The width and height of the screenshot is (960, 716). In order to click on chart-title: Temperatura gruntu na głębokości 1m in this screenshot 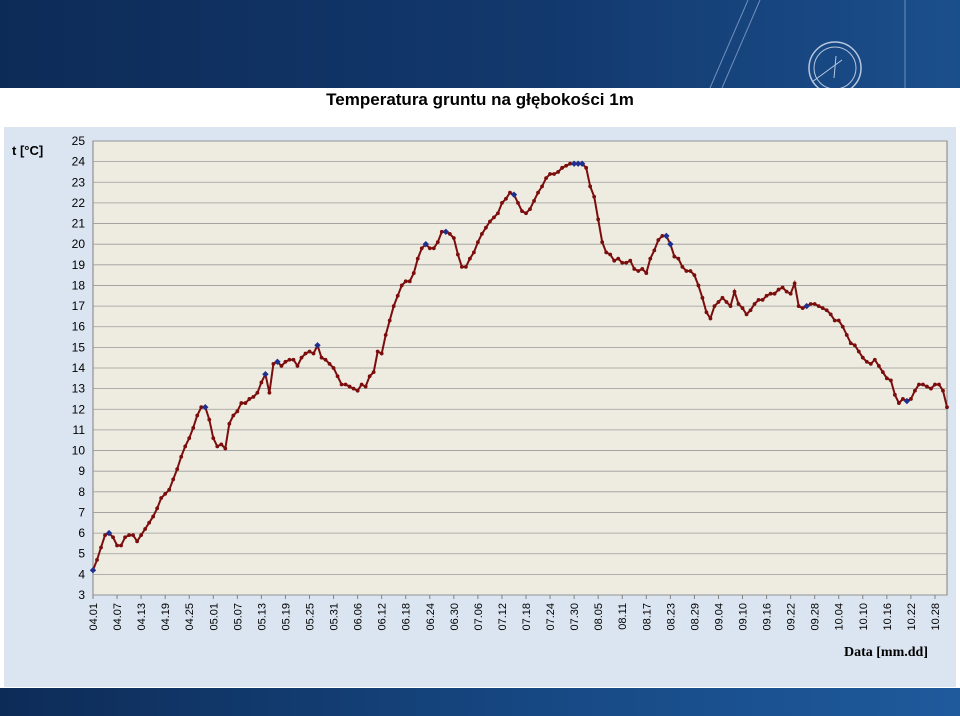, I will do `click(480, 99)`.